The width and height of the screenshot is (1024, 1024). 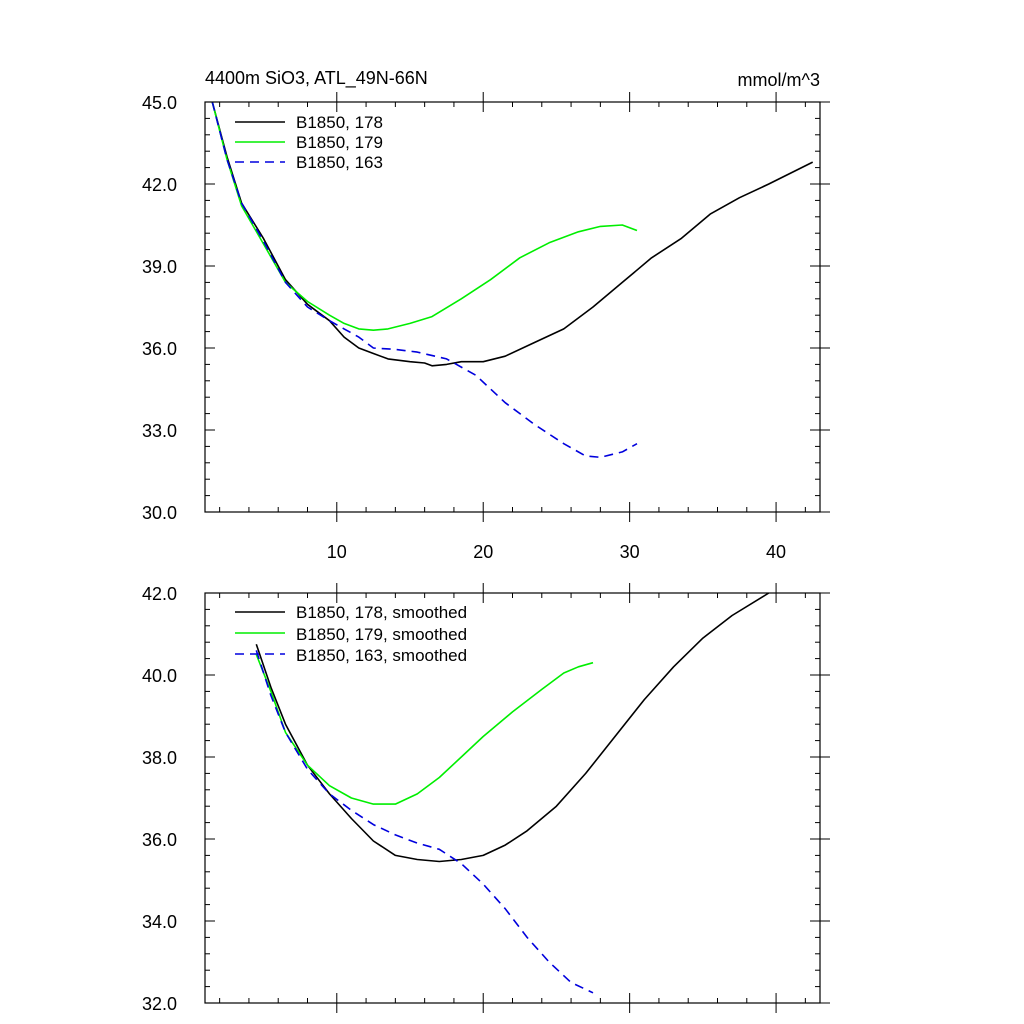 What do you see at coordinates (159, 267) in the screenshot?
I see `y-tick-label: 39.0` at bounding box center [159, 267].